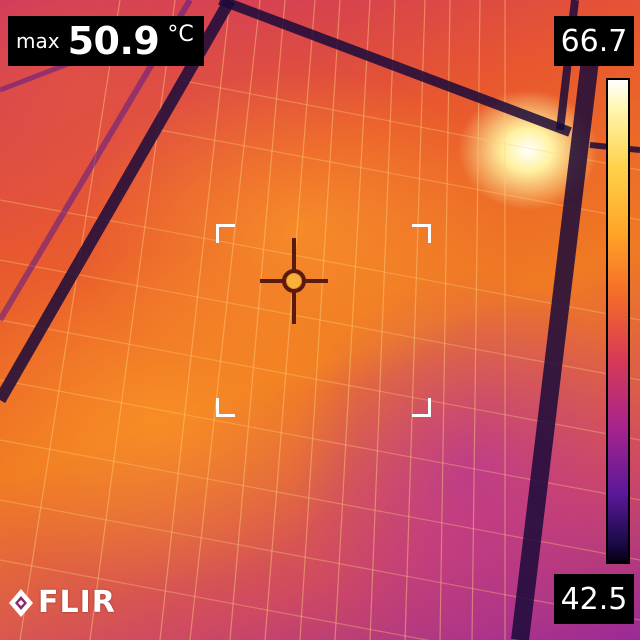 The height and width of the screenshot is (640, 640). I want to click on max-label: max, so click(38, 41).